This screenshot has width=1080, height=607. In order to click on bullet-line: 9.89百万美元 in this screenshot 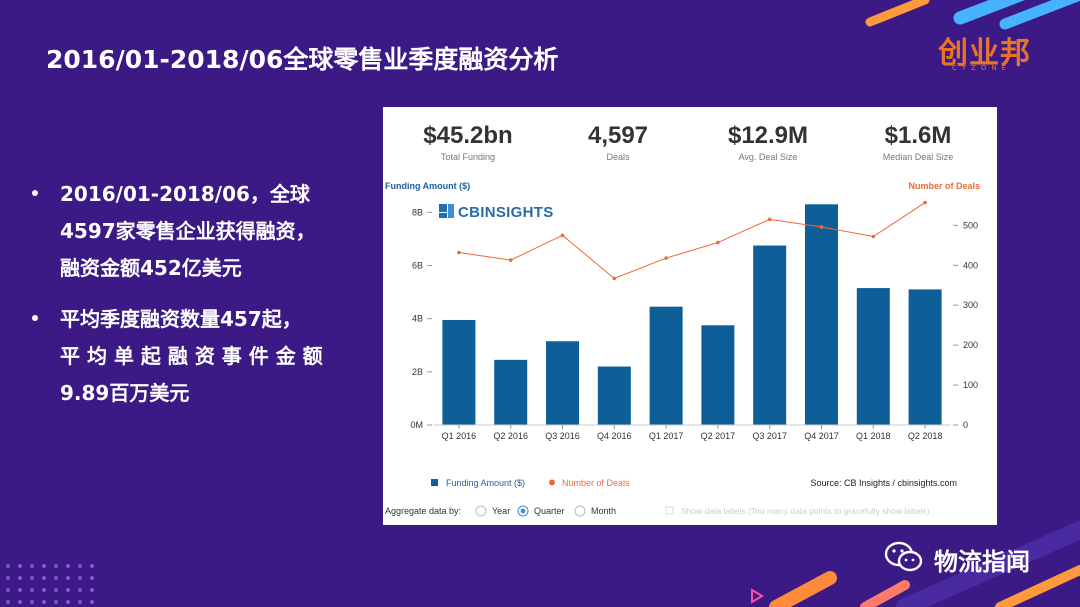, I will do `click(125, 393)`.